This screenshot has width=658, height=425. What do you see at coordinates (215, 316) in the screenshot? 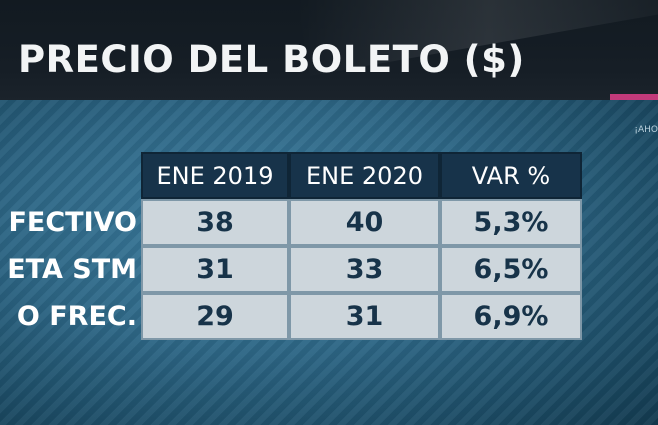
I see `cell-frec-2019: 29` at bounding box center [215, 316].